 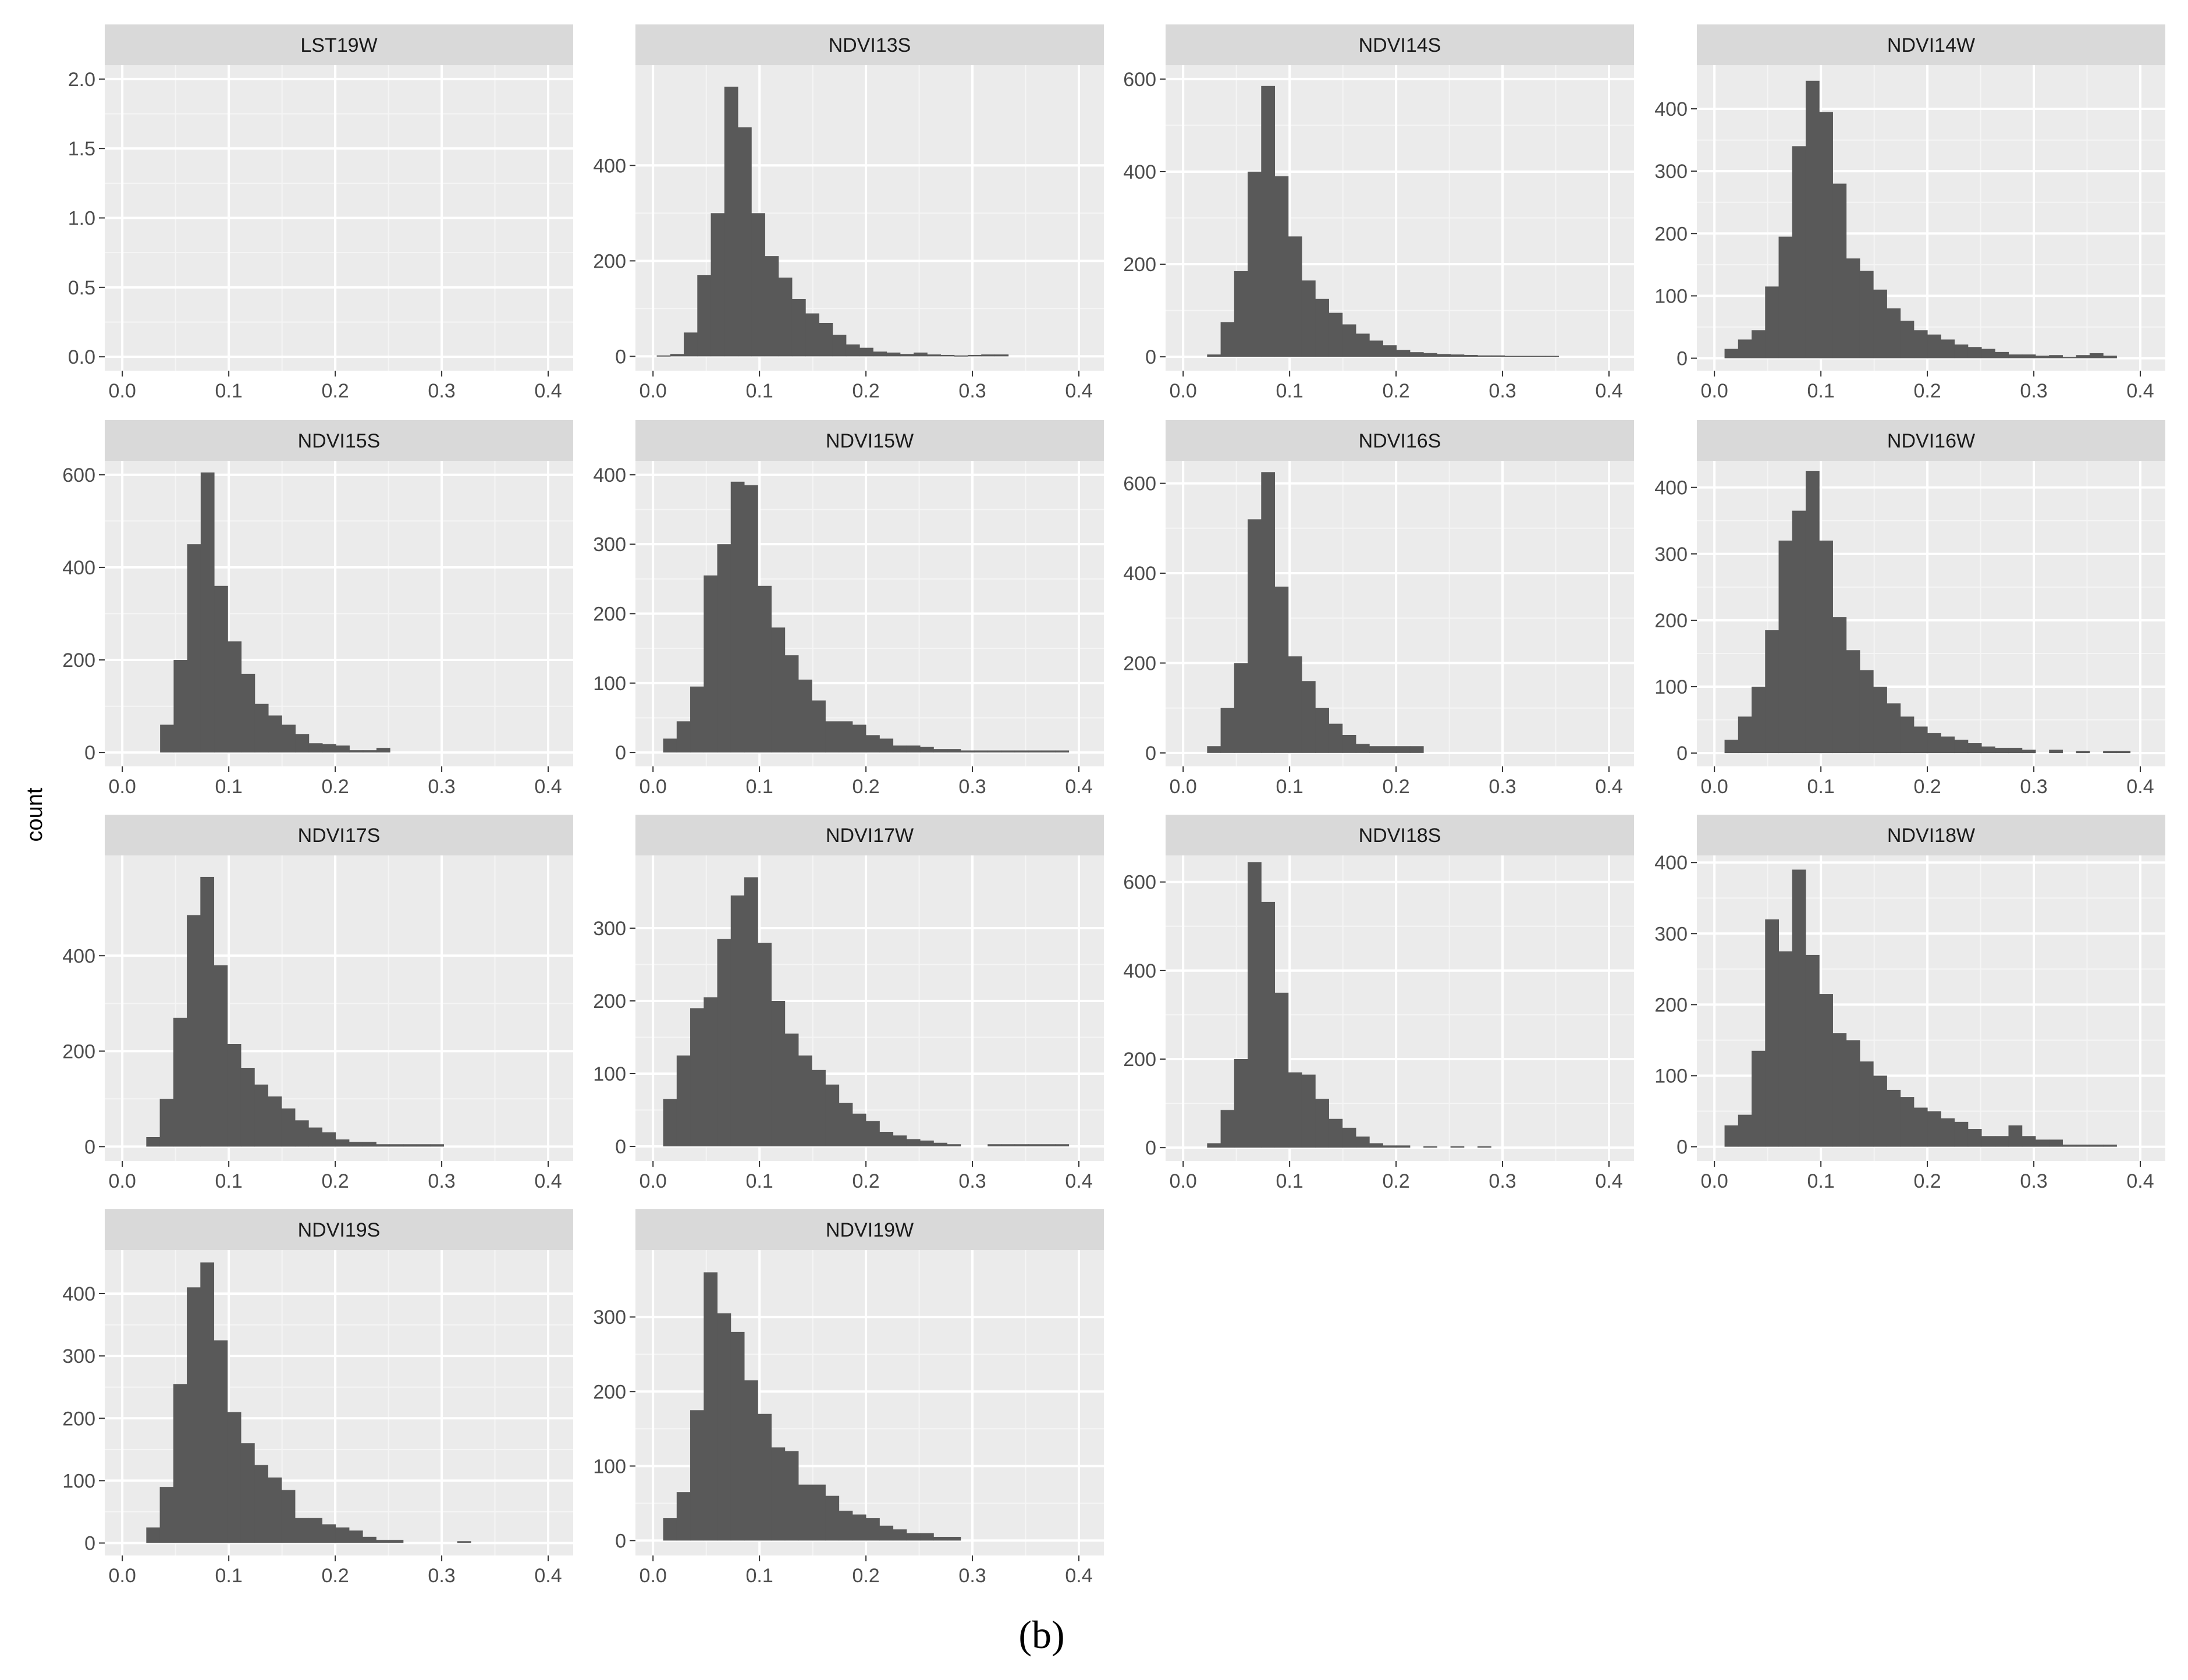 What do you see at coordinates (849, 609) in the screenshot?
I see `facet-panel: NDVI15W 0.0 0.1 0.2 0.3 0.4 0 100 200 300 400` at bounding box center [849, 609].